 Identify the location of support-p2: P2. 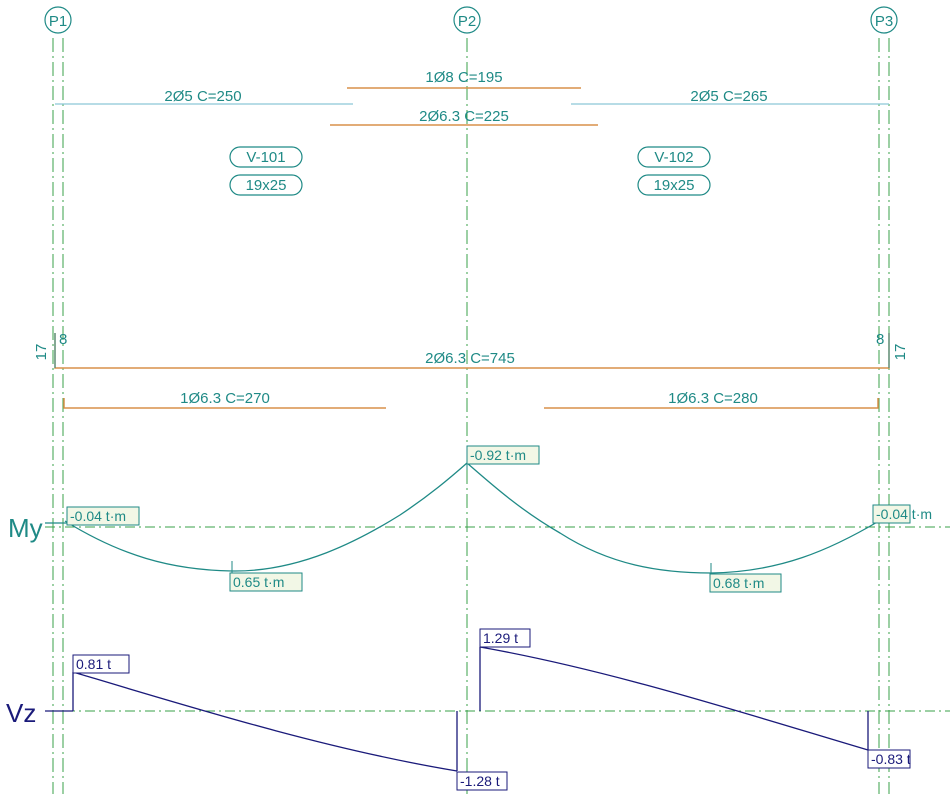
(467, 20).